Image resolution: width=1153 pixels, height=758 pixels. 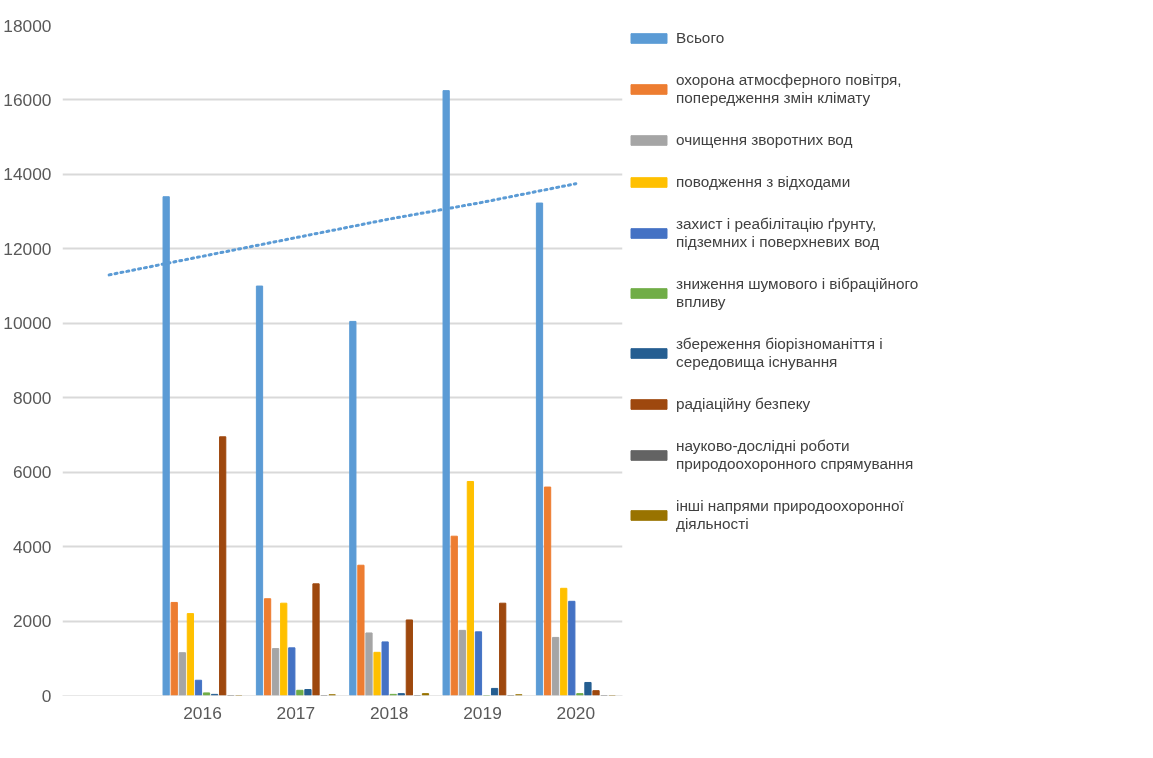 What do you see at coordinates (576, 712) in the screenshot?
I see `x-tick-label: 2020` at bounding box center [576, 712].